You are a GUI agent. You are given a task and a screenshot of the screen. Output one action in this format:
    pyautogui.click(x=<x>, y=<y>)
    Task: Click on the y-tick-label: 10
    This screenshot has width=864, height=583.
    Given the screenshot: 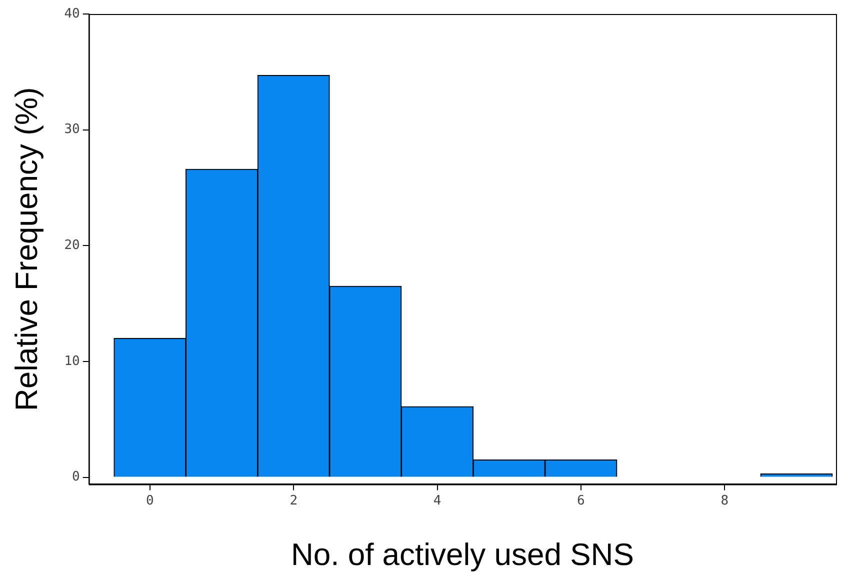 What is the action you would take?
    pyautogui.click(x=72, y=361)
    